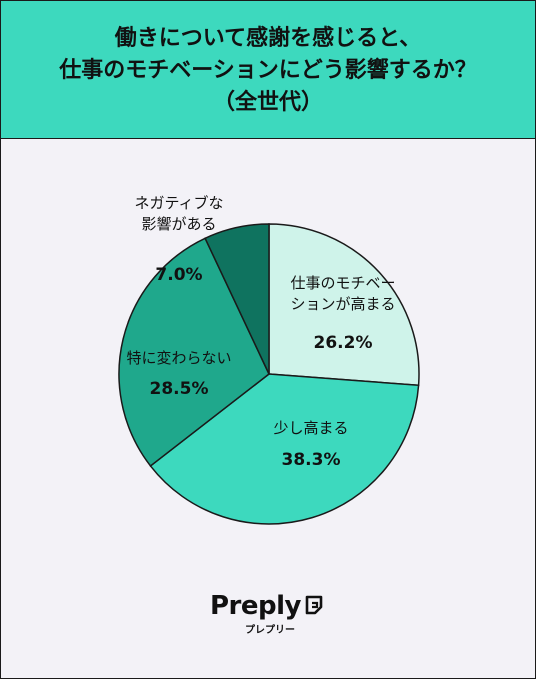  What do you see at coordinates (342, 283) in the screenshot?
I see `slice-label-1-line-1: 仕事のモチベー` at bounding box center [342, 283].